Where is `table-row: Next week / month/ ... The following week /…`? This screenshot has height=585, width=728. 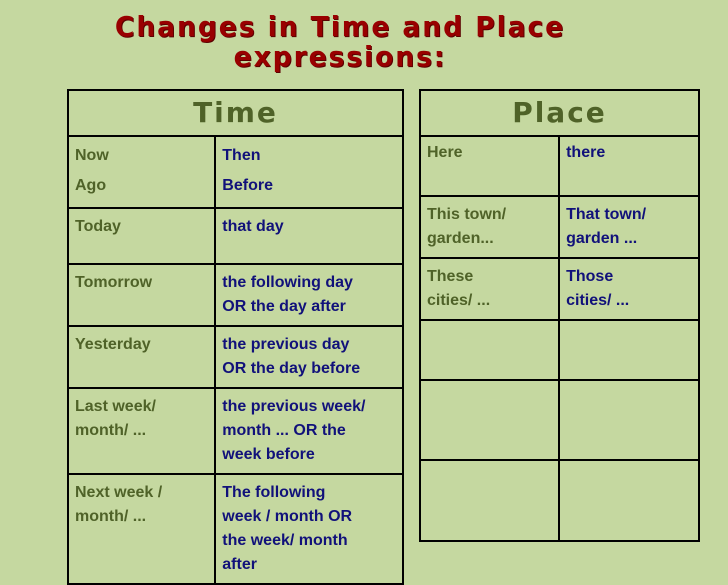 table-row: Next week / month/ ... The following week /… is located at coordinates (235, 529).